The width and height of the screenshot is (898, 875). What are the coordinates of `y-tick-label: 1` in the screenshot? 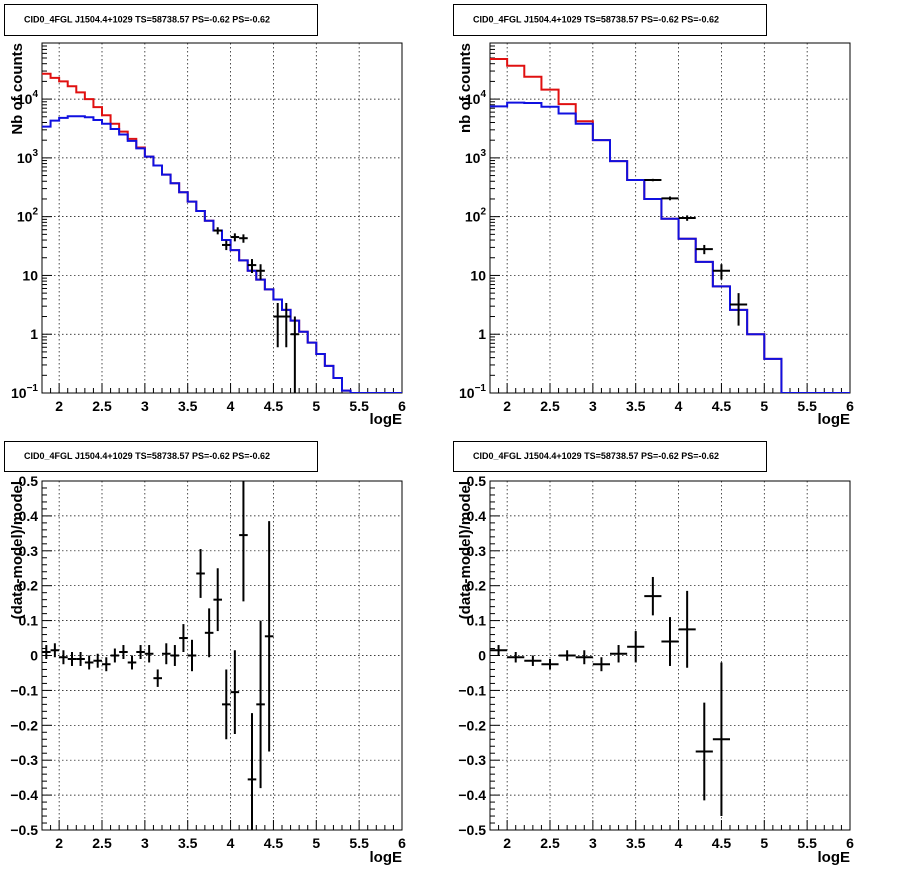 It's located at (482, 334).